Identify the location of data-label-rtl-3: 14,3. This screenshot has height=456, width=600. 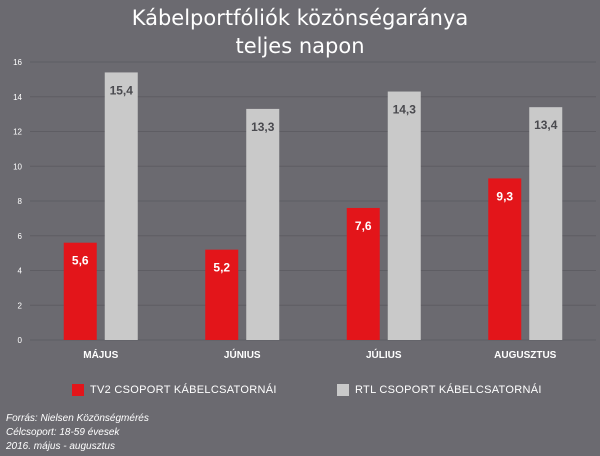
(405, 110).